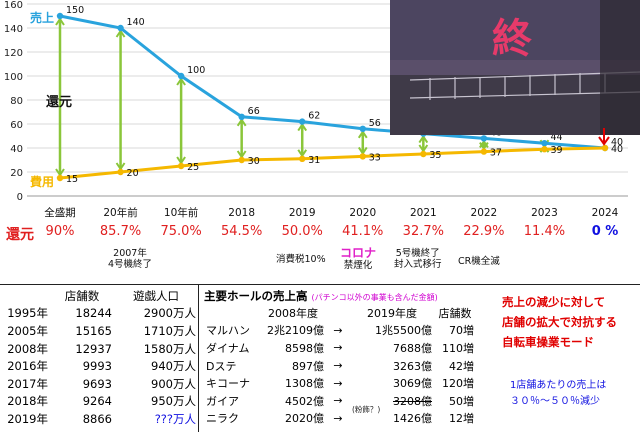 This screenshot has height=432, width=640. I want to click on data-label: 31, so click(314, 160).